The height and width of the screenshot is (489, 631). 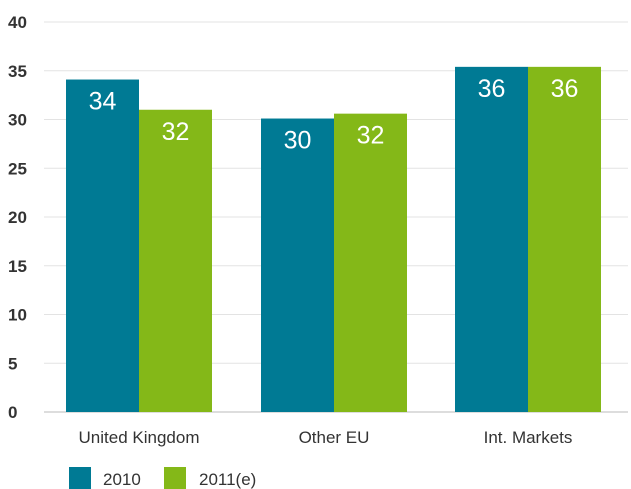 I want to click on y-tick-label: 30, so click(x=17, y=120).